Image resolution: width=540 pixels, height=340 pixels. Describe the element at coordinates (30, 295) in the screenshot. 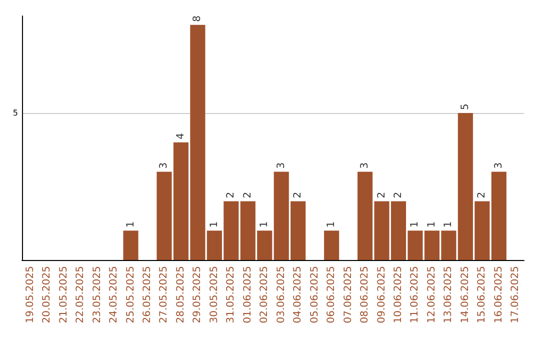

I see `x-tick-label: 19.05.2025` at that location.